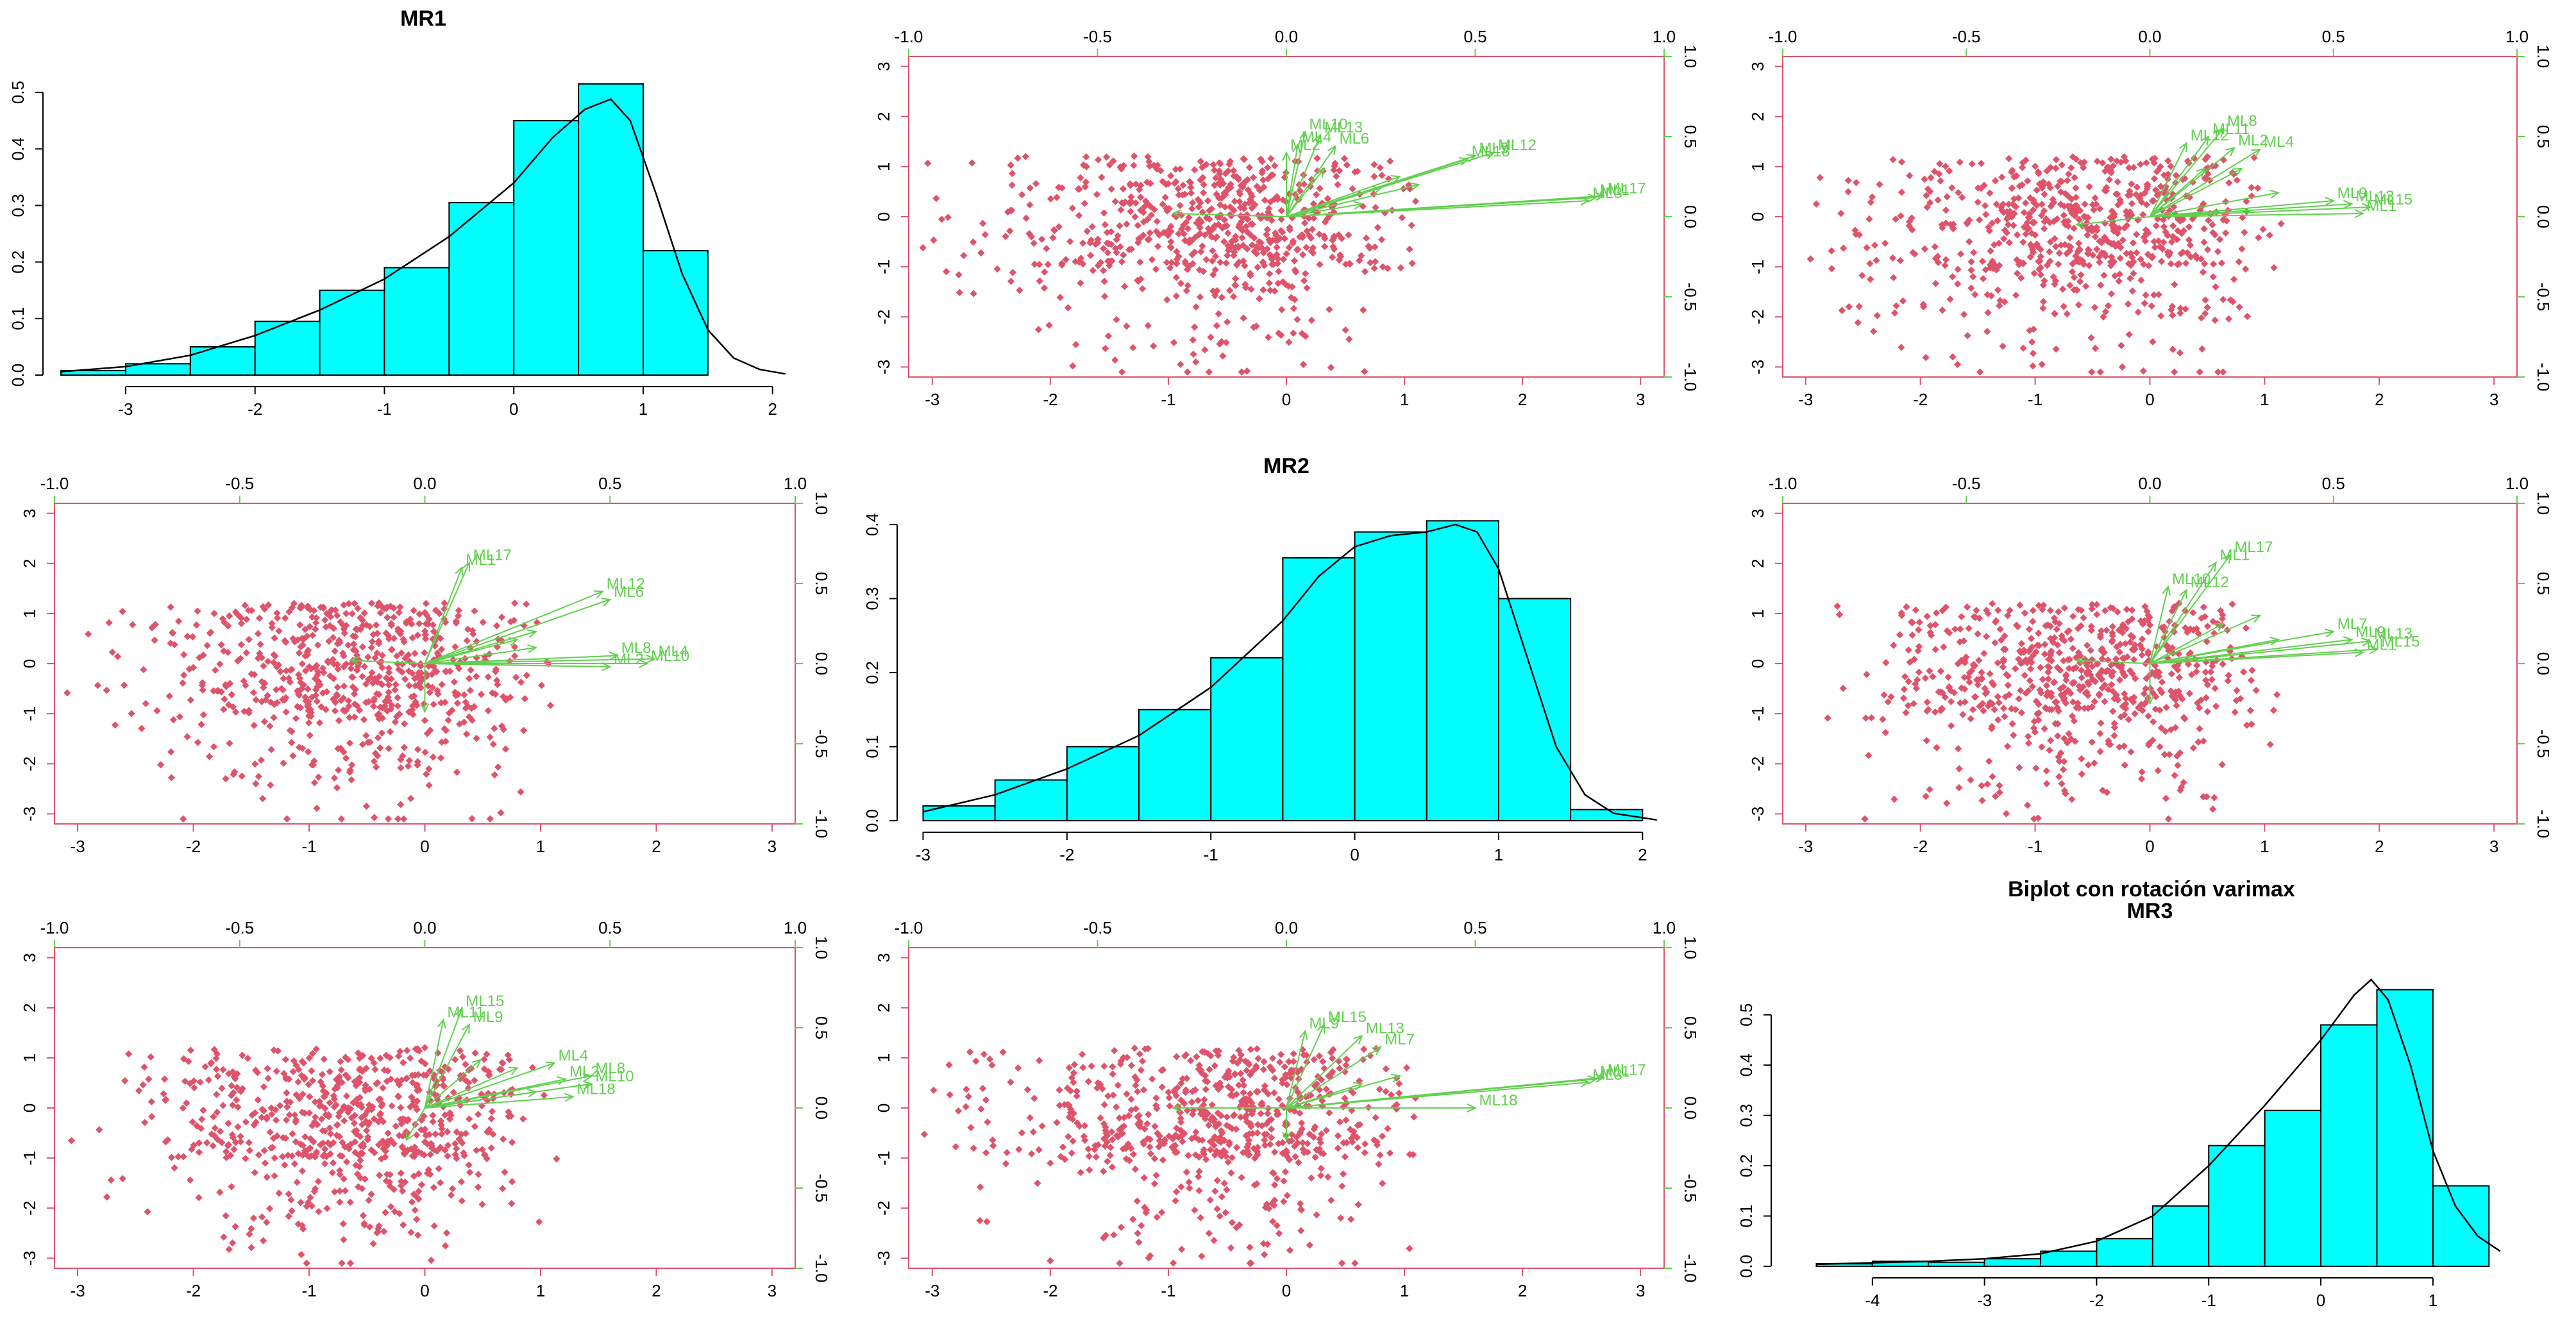 Image resolution: width=2576 pixels, height=1333 pixels. Describe the element at coordinates (1757, 663) in the screenshot. I see `left-tick-label: 0` at that location.